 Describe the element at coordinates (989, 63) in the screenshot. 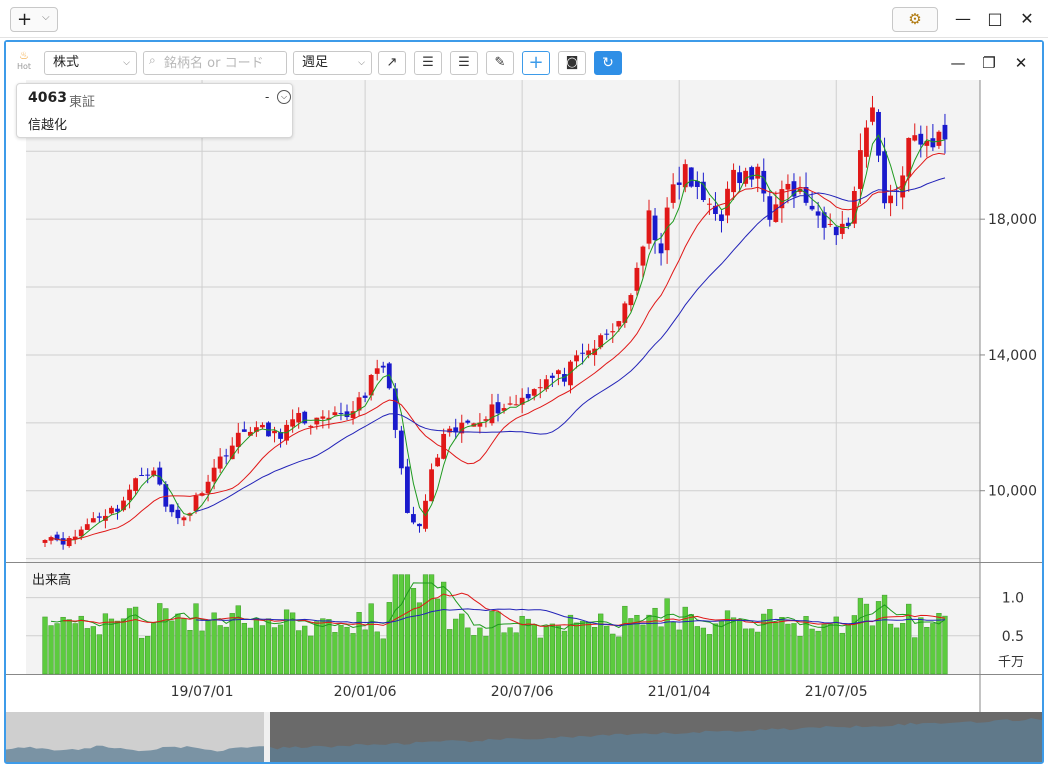

I see `panel-restore-button: ❐` at that location.